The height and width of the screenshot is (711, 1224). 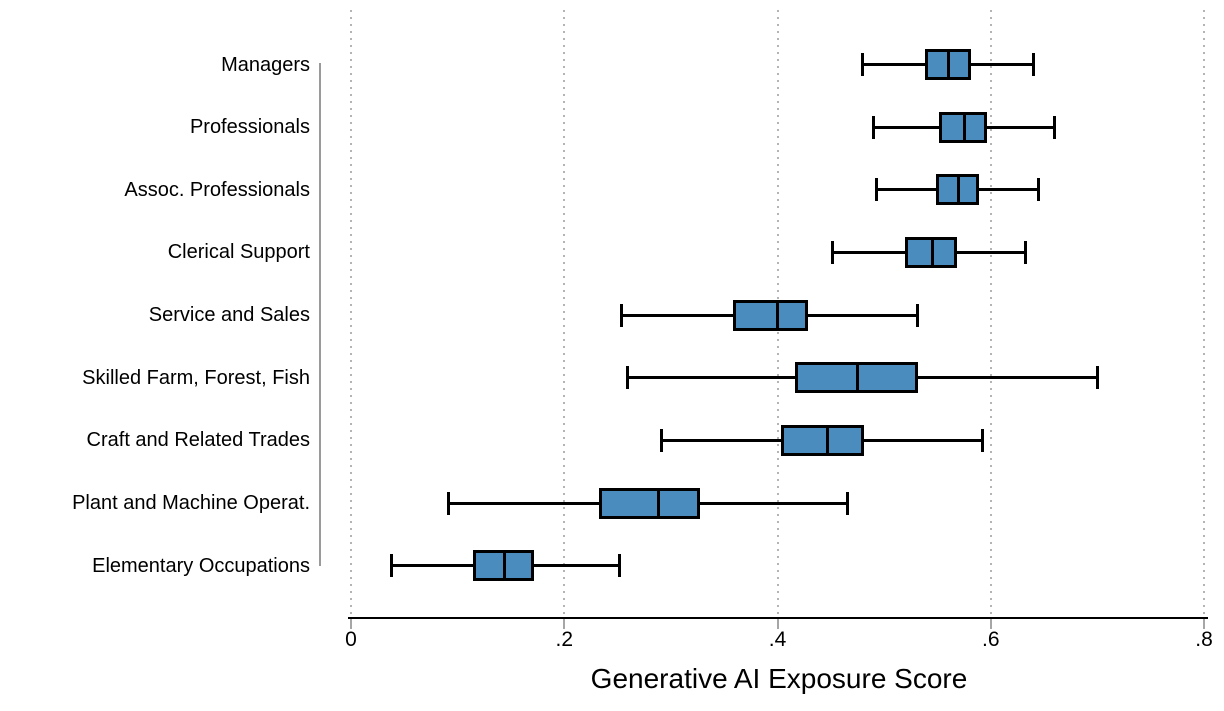 What do you see at coordinates (201, 565) in the screenshot?
I see `category-label: Elementary Occupations` at bounding box center [201, 565].